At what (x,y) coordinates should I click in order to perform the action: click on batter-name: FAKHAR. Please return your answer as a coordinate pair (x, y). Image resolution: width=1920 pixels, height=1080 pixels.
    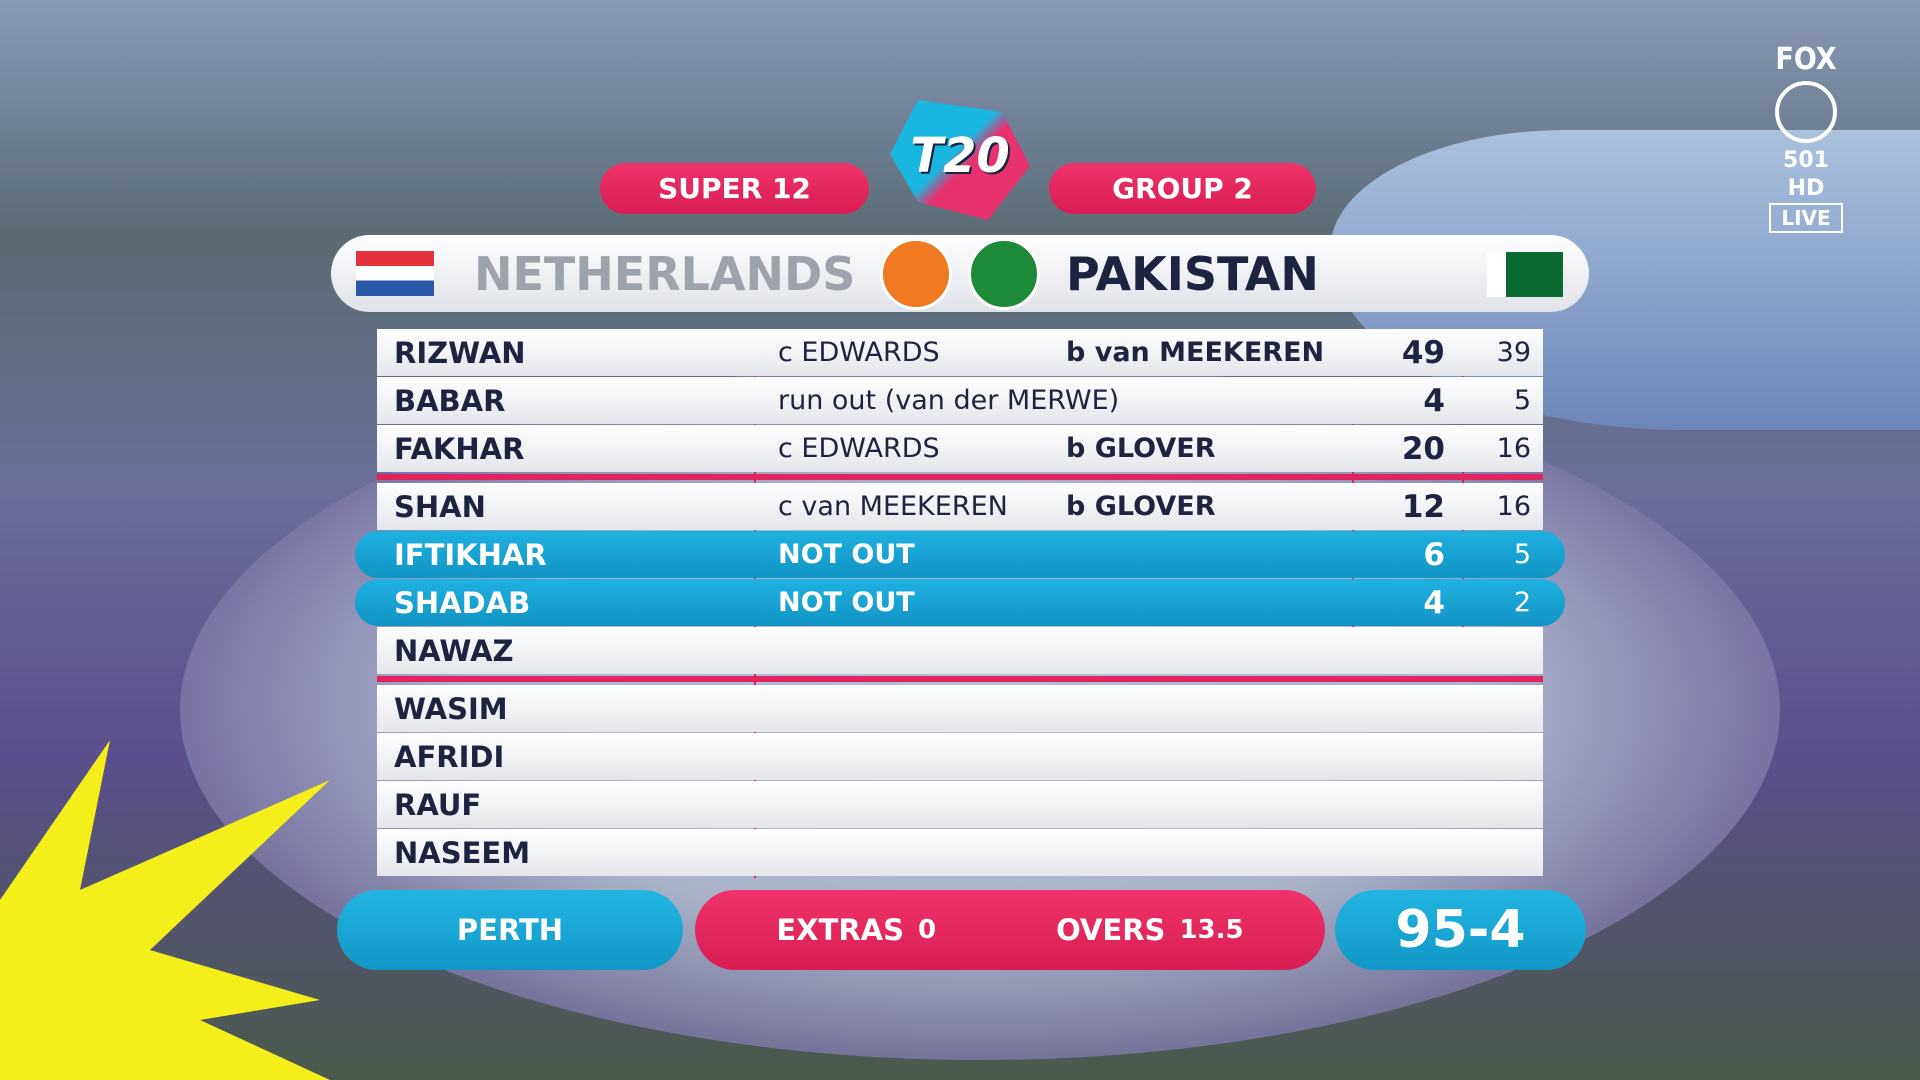
    Looking at the image, I should click on (459, 449).